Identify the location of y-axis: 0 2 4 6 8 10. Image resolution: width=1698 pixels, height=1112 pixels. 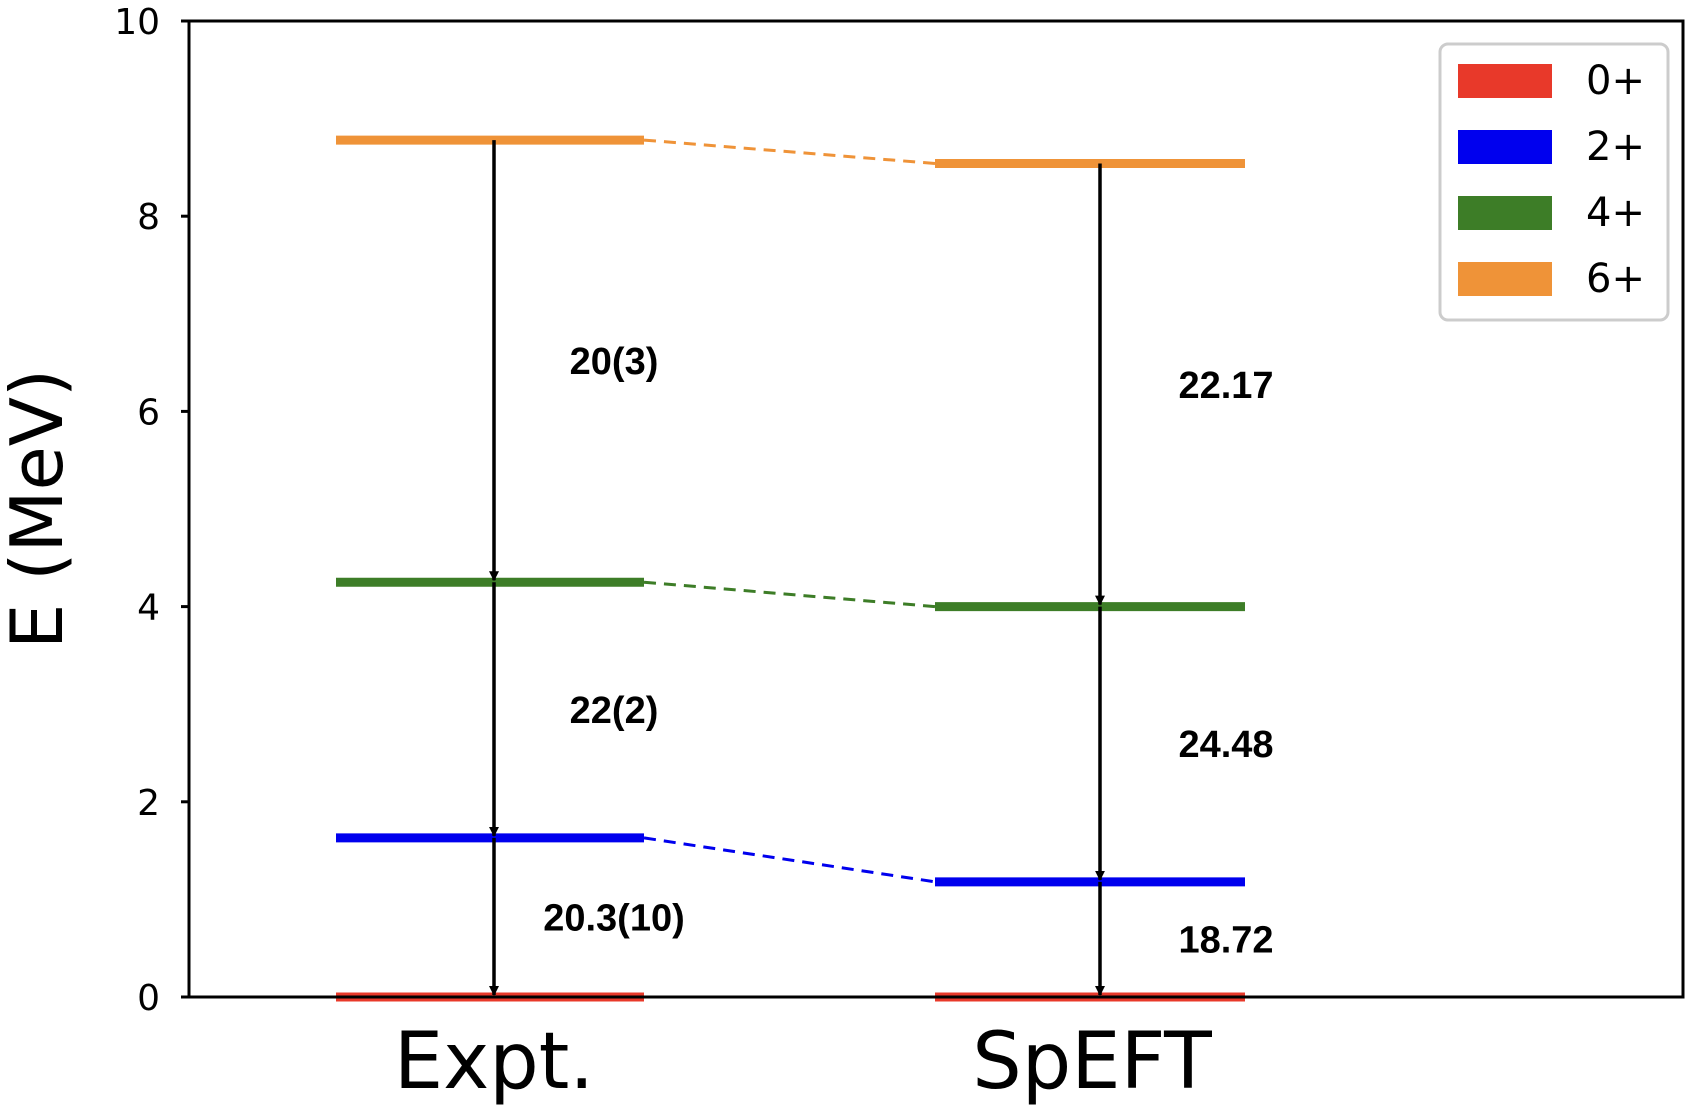
(151, 510).